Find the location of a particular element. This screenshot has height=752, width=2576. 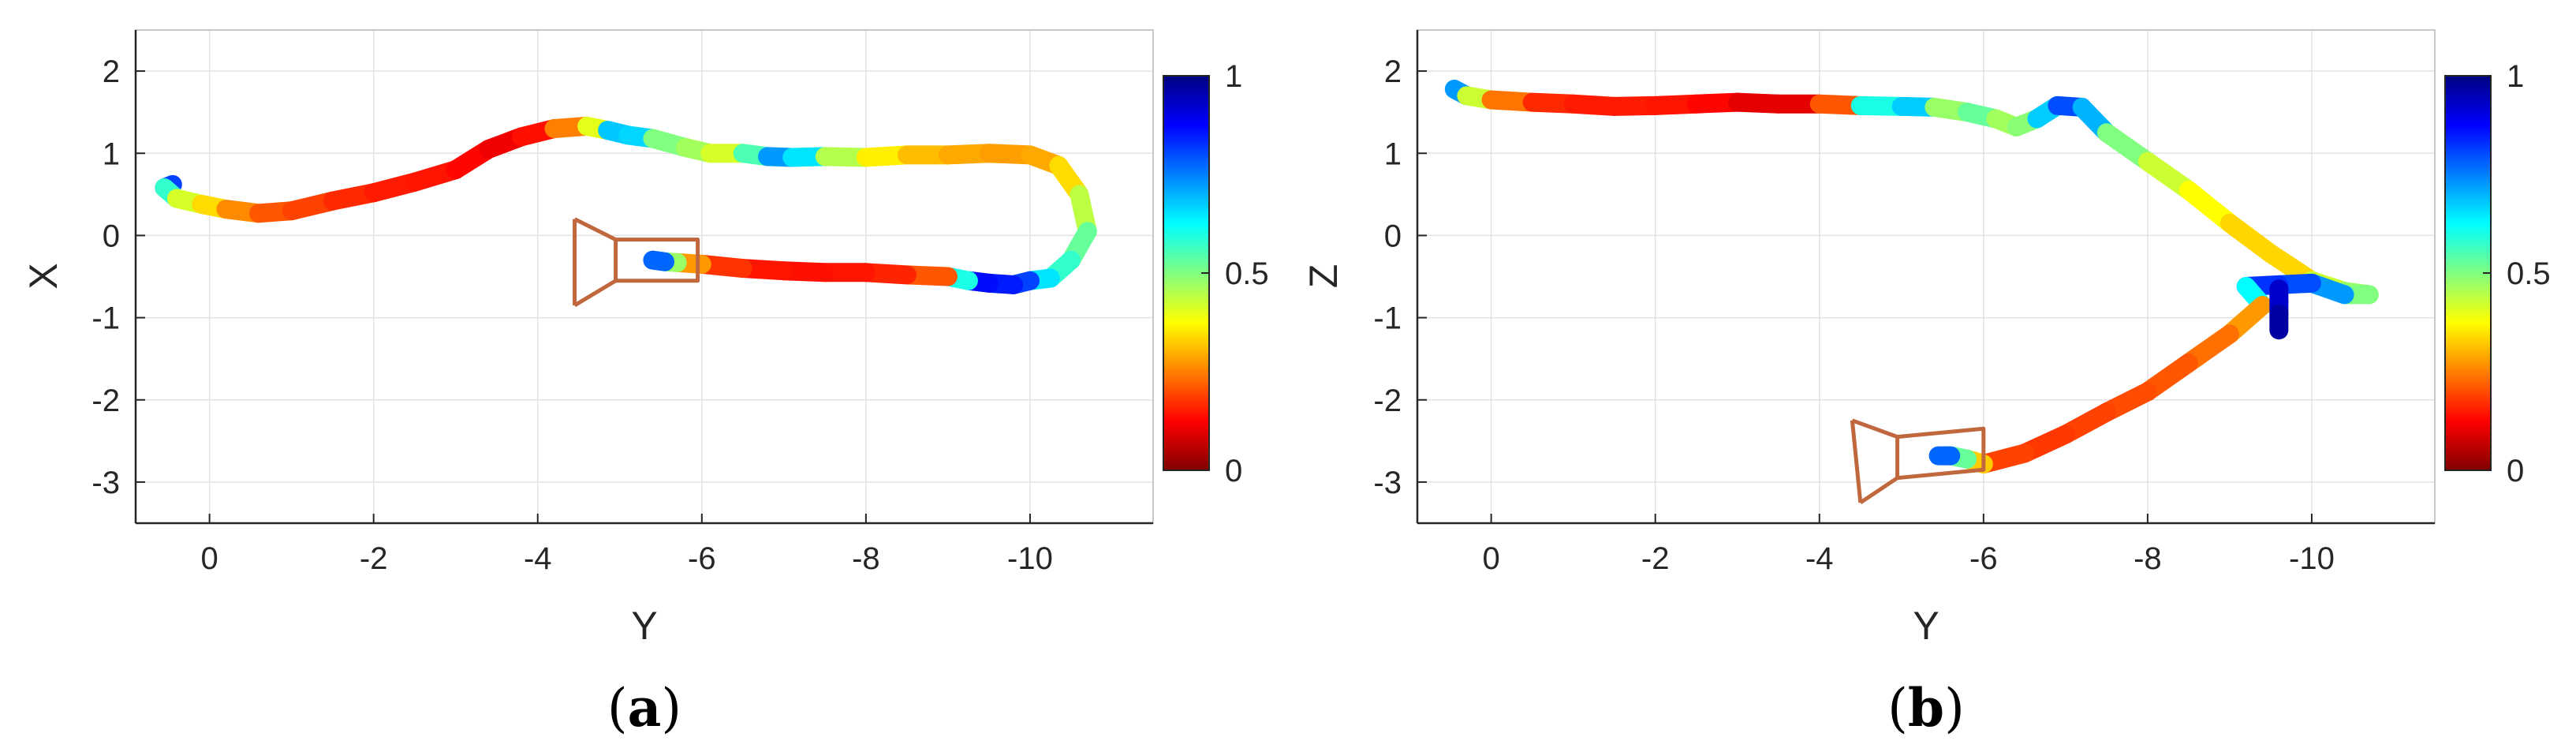

trajectory is located at coordinates (626, 205).